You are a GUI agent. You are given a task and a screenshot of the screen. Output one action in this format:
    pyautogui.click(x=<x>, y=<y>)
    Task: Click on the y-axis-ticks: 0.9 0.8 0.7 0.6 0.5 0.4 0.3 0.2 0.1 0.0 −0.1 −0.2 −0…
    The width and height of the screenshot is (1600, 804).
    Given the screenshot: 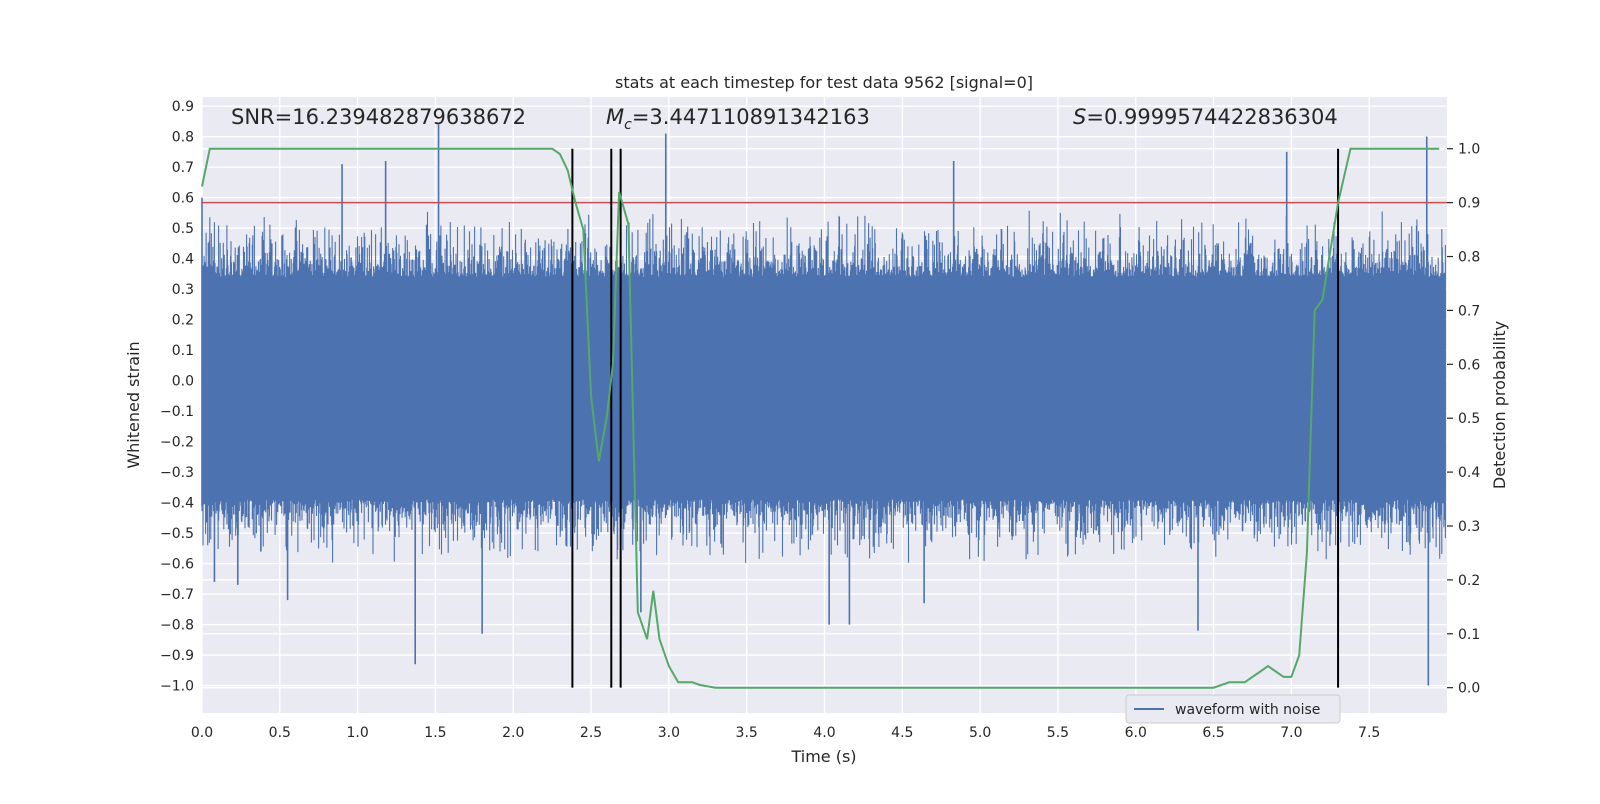 What is the action you would take?
    pyautogui.click(x=177, y=396)
    